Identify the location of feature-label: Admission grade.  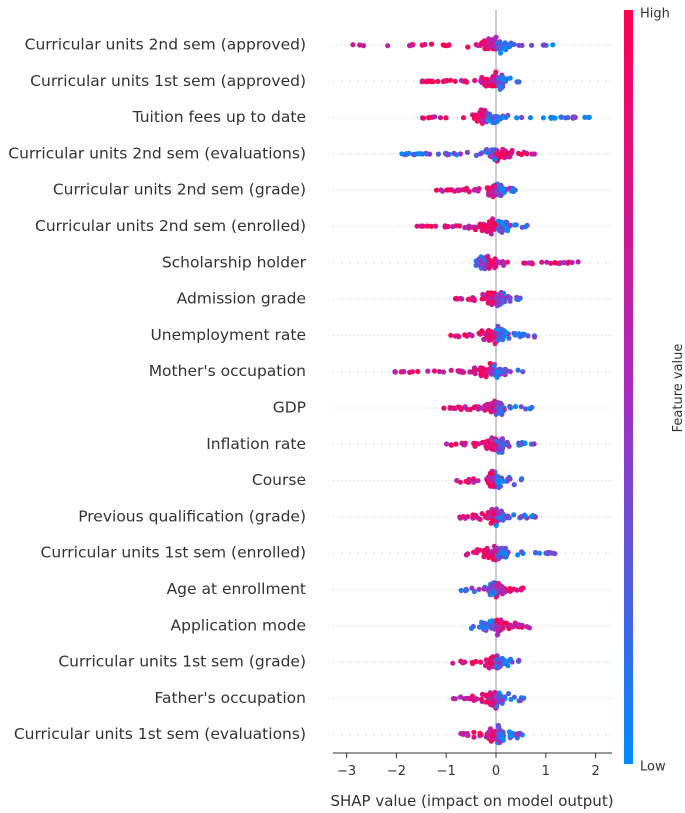
(241, 299).